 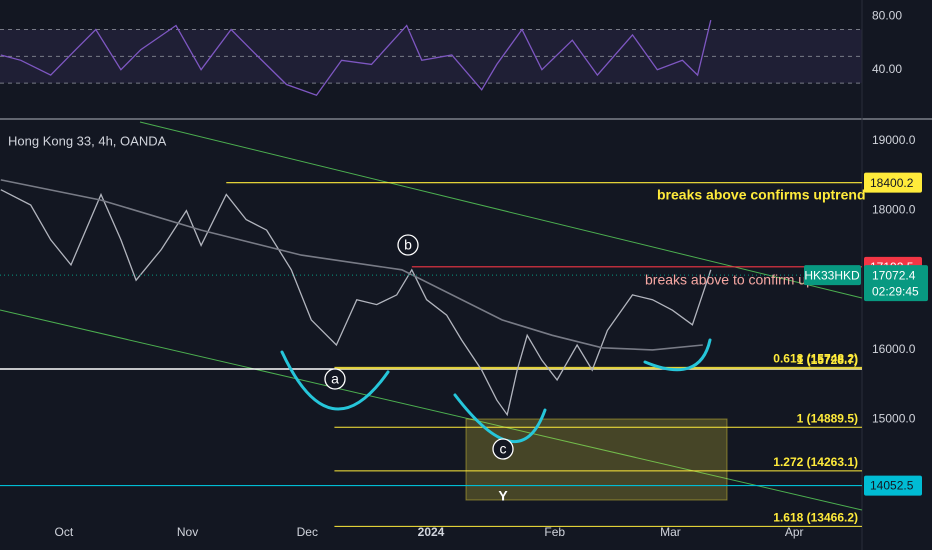 I want to click on y-tick-label: 15000.0, so click(x=894, y=419).